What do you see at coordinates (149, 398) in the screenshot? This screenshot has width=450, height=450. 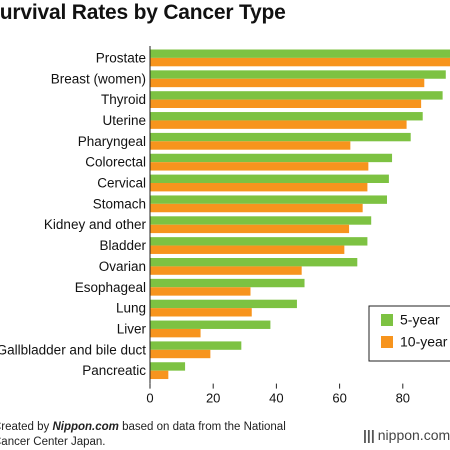 I see `x-tick-label: 0` at bounding box center [149, 398].